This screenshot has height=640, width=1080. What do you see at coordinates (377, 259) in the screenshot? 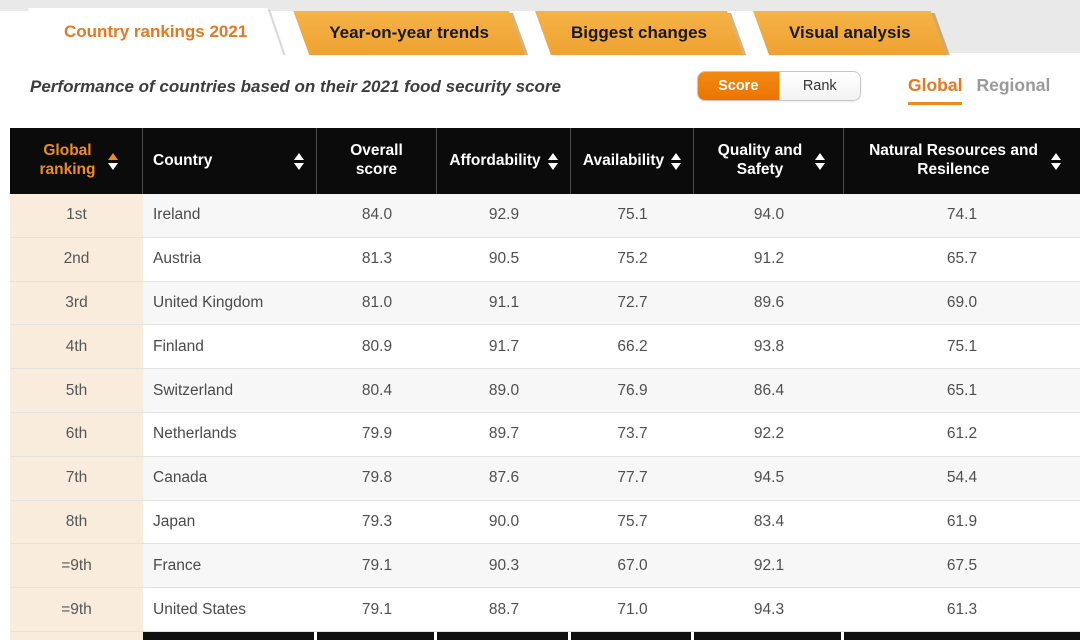
I see `overall-score-cell: 81.3` at bounding box center [377, 259].